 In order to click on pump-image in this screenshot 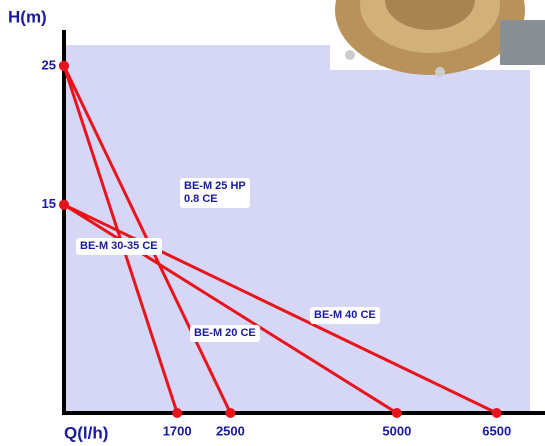, I will do `click(437, 38)`.